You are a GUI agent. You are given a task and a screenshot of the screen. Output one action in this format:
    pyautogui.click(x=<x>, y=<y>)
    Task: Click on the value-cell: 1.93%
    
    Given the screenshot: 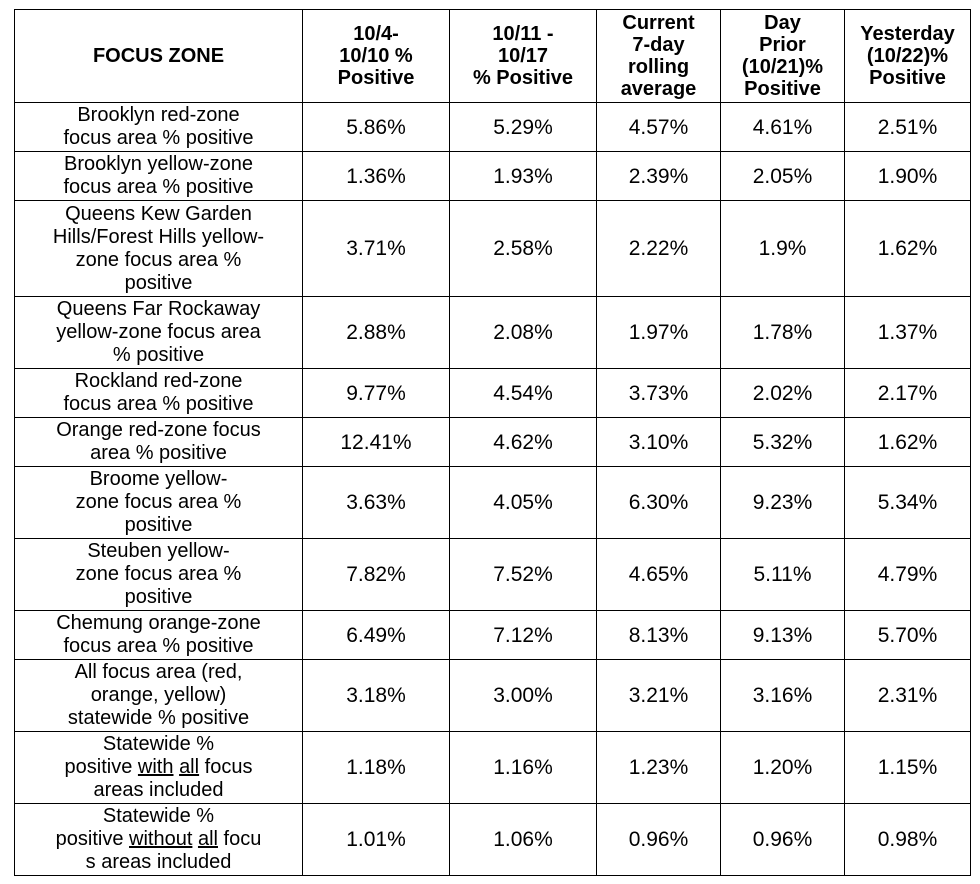 What is the action you would take?
    pyautogui.click(x=523, y=176)
    